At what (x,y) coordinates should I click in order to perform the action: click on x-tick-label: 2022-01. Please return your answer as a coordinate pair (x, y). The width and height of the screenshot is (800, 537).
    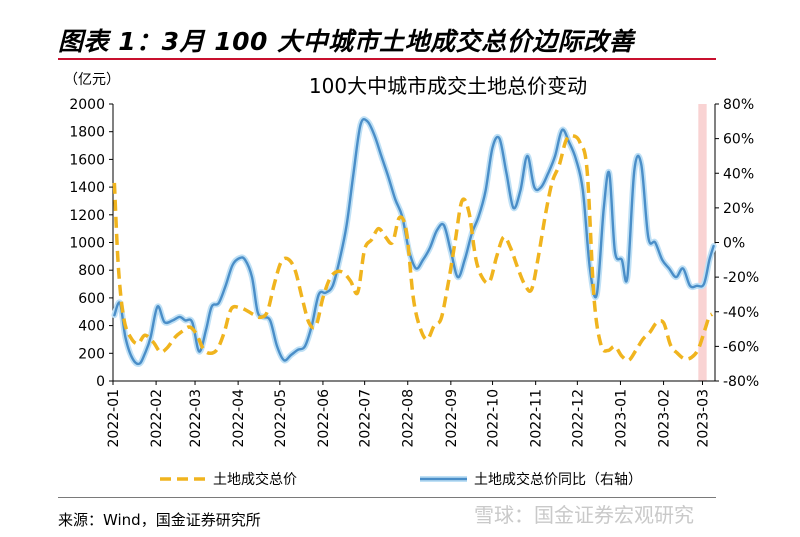
    Looking at the image, I should click on (114, 418).